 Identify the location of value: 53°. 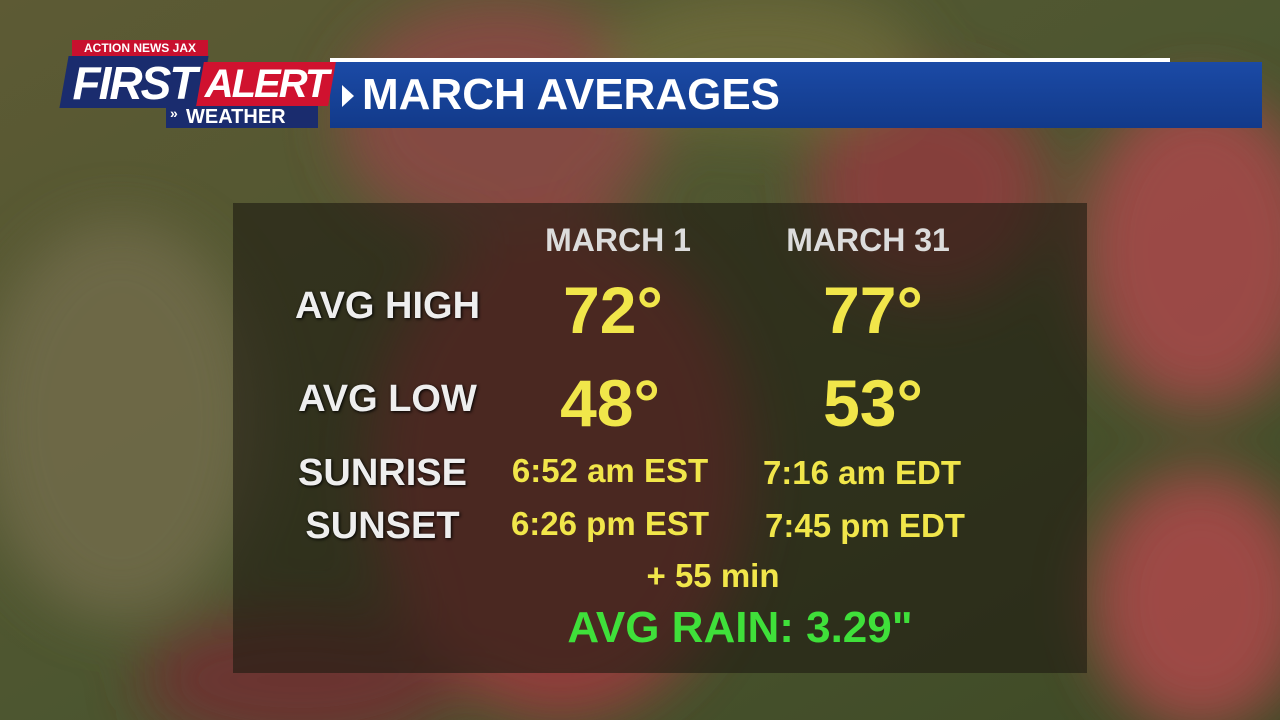
(873, 403).